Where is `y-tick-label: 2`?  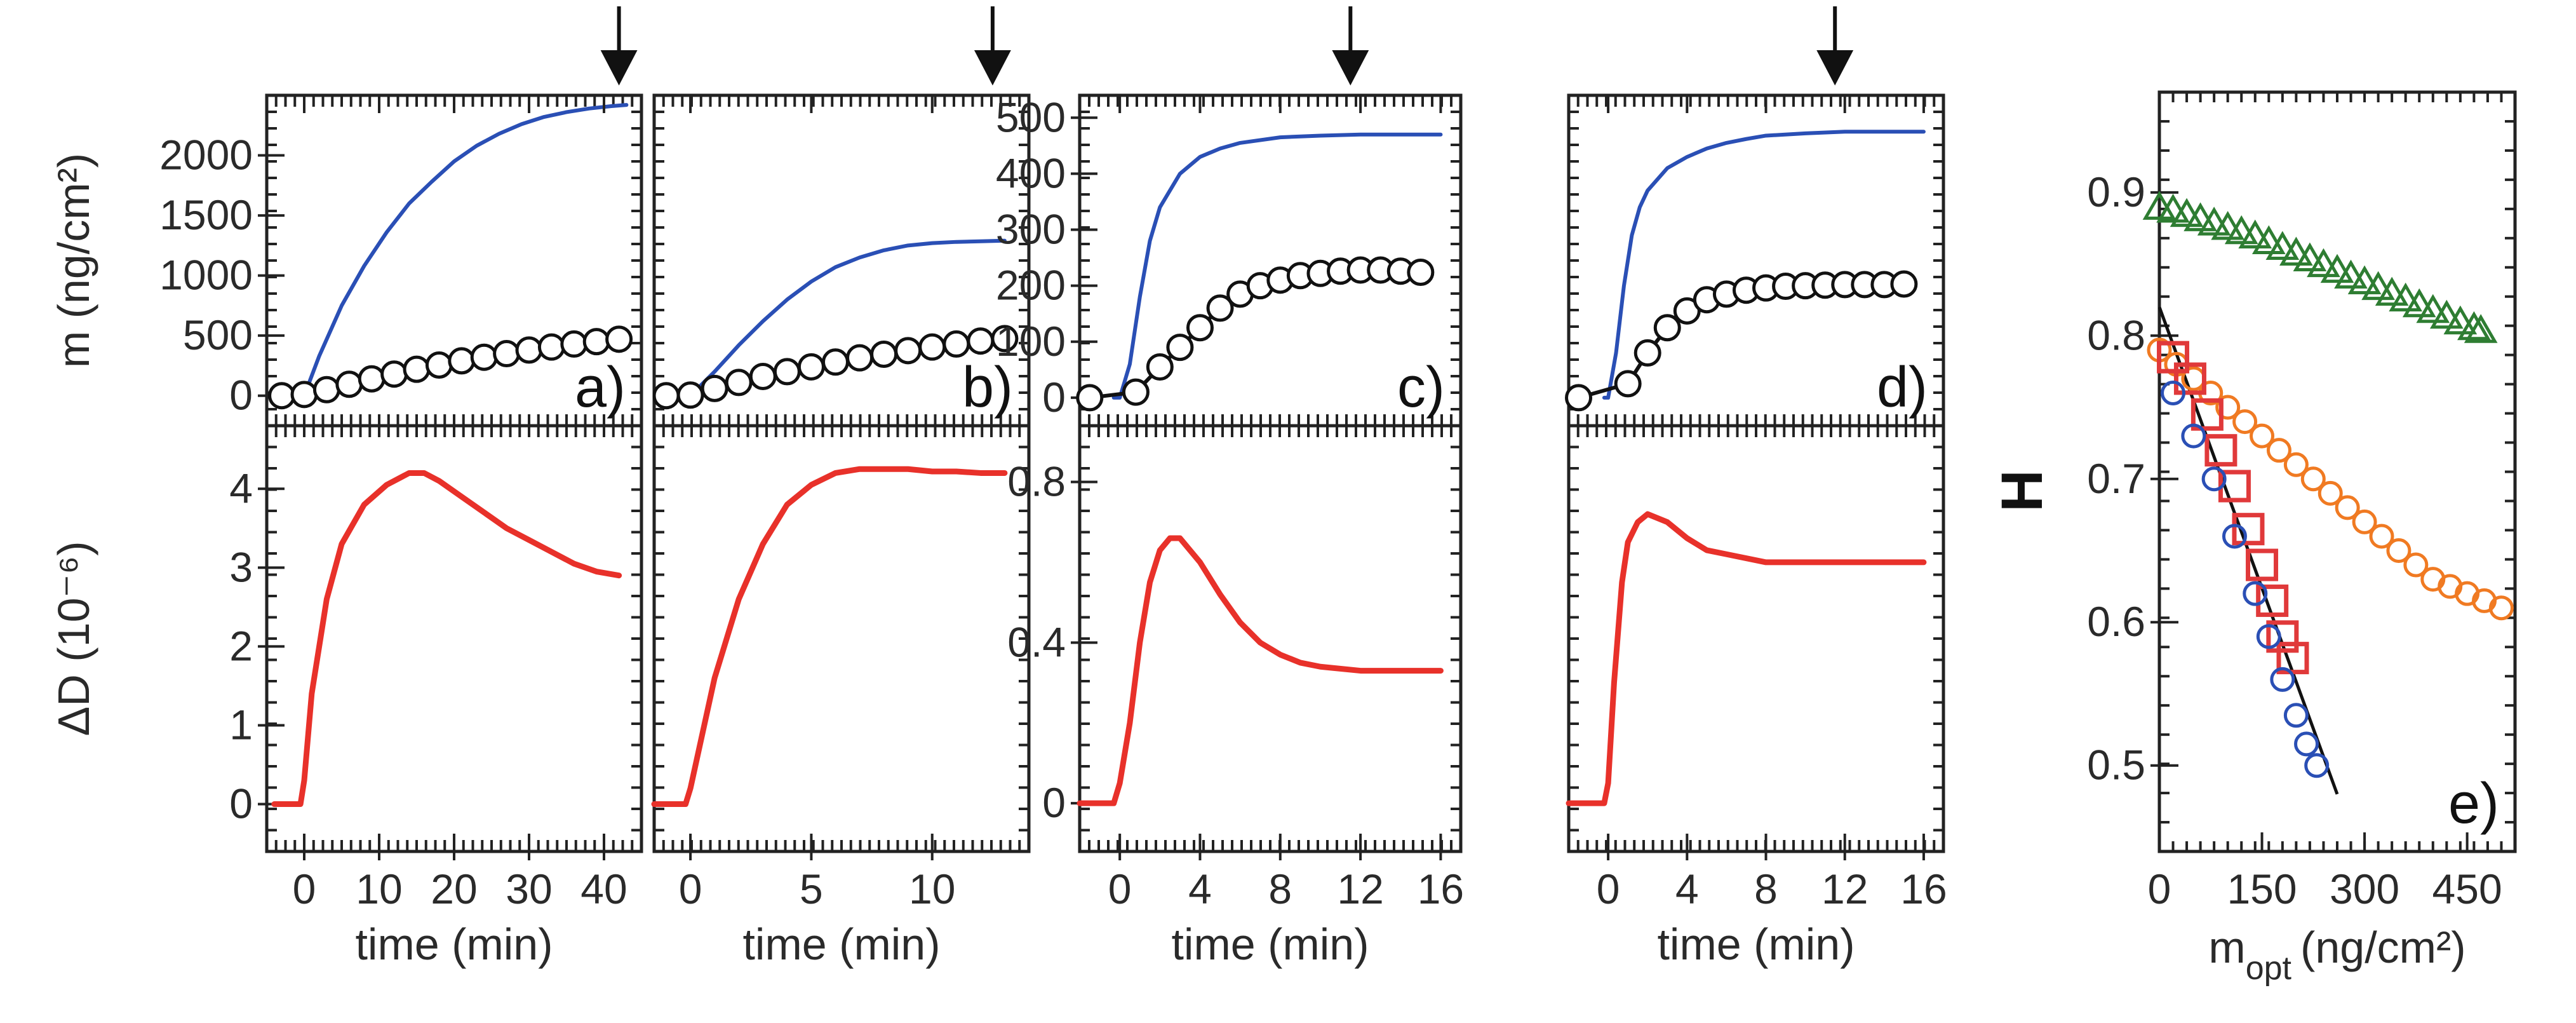 y-tick-label: 2 is located at coordinates (241, 645).